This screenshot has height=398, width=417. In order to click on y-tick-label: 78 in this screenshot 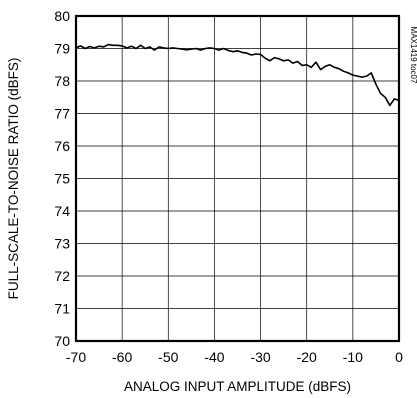, I will do `click(62, 81)`.